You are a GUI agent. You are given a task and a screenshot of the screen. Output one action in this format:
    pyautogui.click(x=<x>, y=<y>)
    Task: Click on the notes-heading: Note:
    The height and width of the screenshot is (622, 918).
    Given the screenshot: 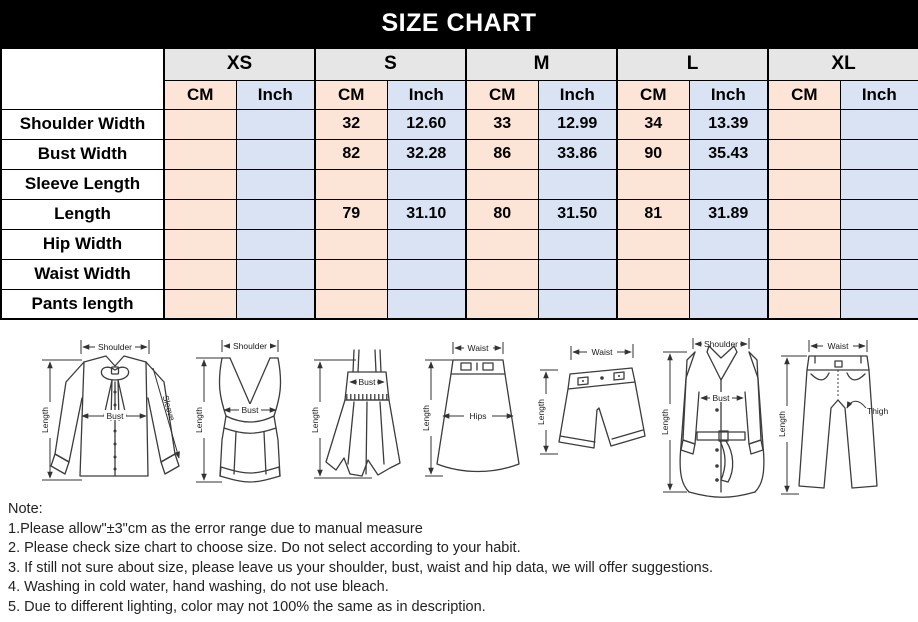 What is the action you would take?
    pyautogui.click(x=25, y=509)
    